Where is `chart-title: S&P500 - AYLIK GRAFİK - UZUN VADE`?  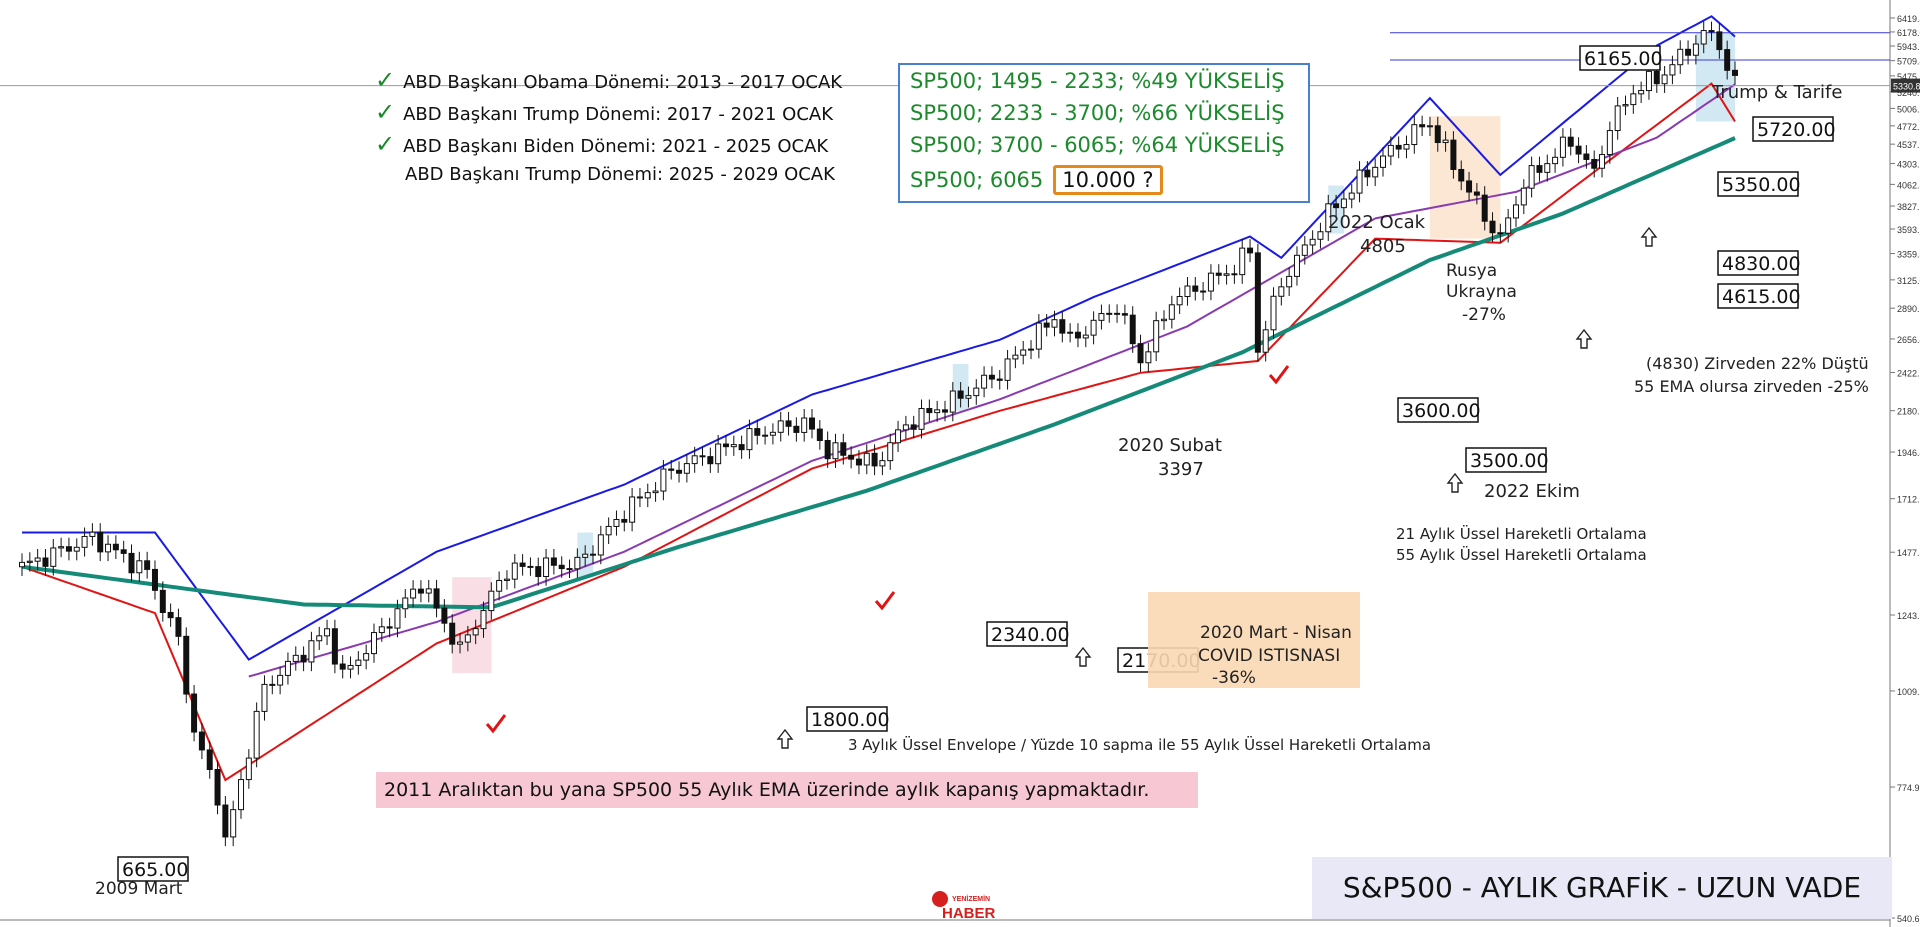 chart-title: S&P500 - AYLIK GRAFİK - UZUN VADE is located at coordinates (1602, 888).